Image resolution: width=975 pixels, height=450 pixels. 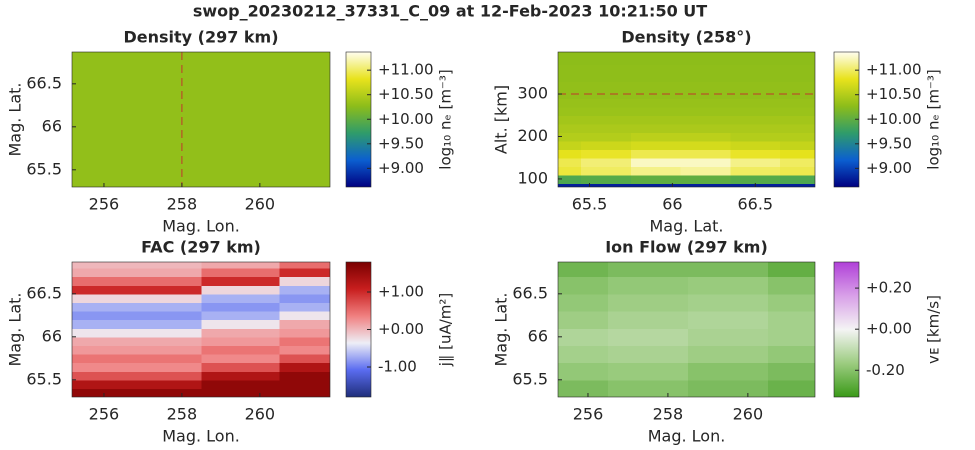 I want to click on x-tick-label: 256, so click(x=104, y=204).